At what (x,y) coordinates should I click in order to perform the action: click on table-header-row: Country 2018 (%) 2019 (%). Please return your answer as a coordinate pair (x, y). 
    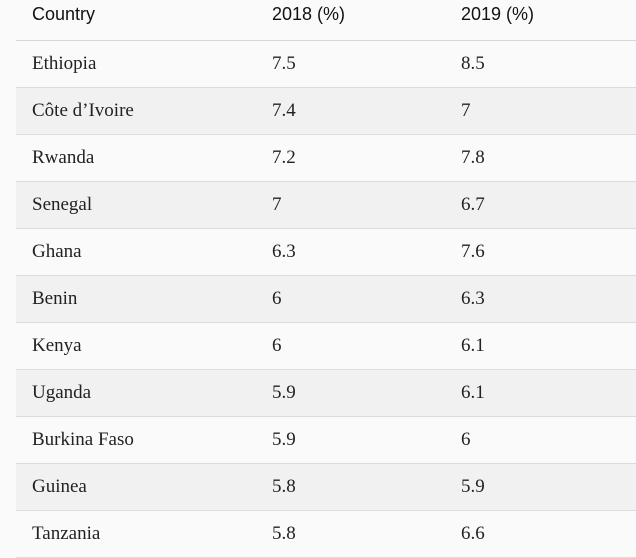
    Looking at the image, I should click on (326, 20).